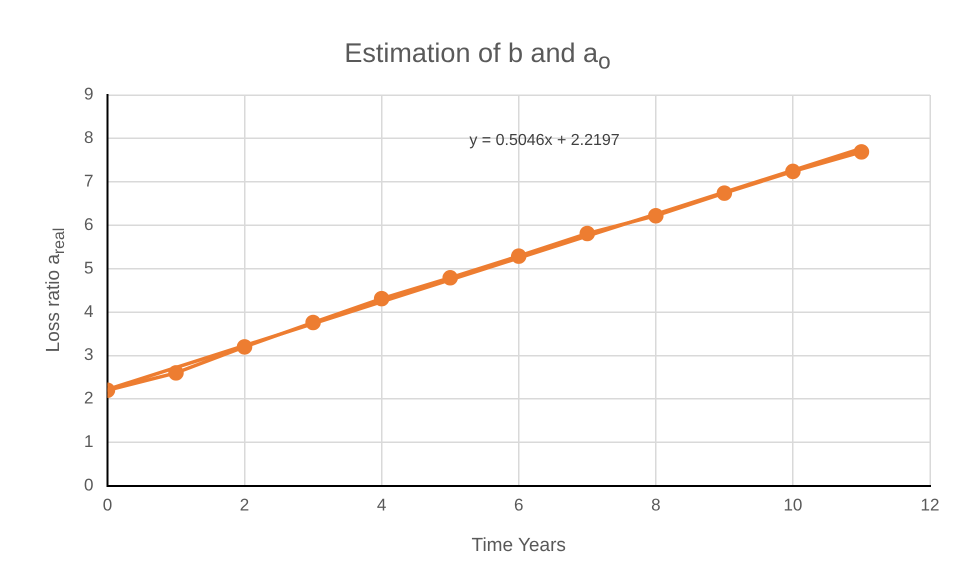 Image resolution: width=955 pixels, height=581 pixels. What do you see at coordinates (519, 505) in the screenshot?
I see `x-tick-label: 6` at bounding box center [519, 505].